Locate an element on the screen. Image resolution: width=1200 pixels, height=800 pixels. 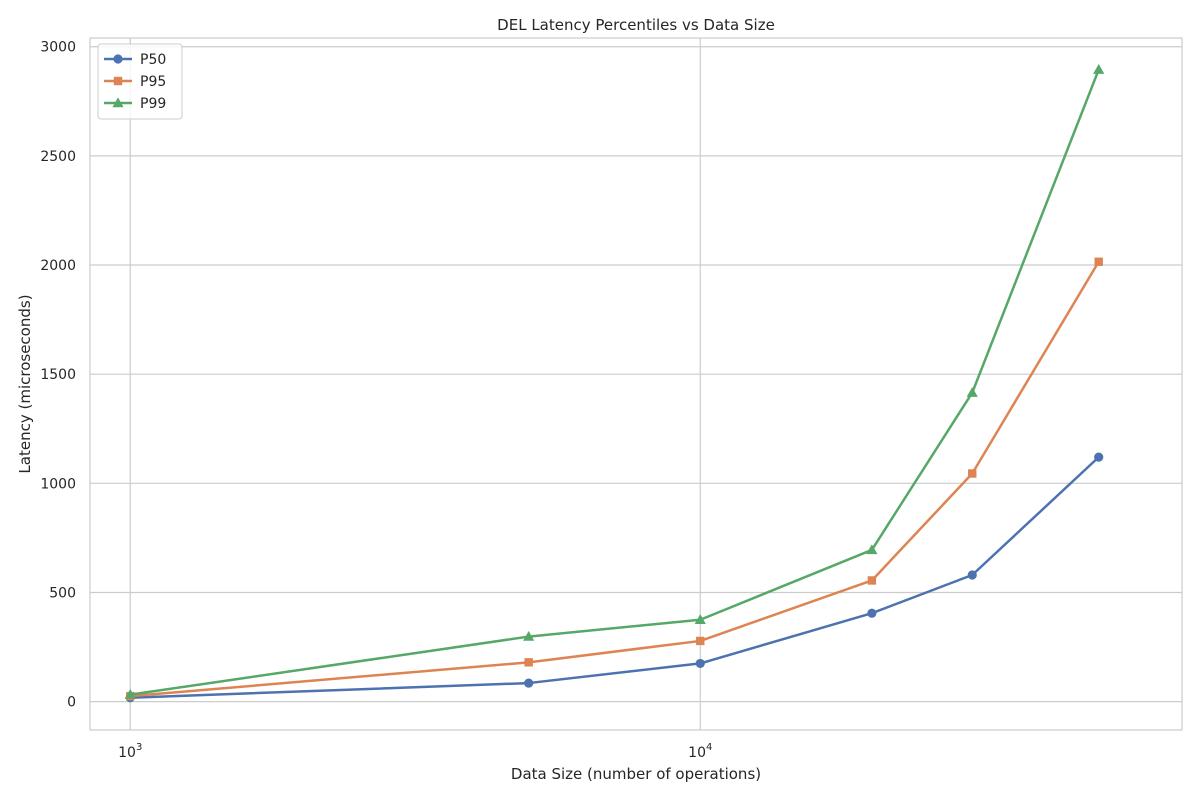
y-tick-label: 2000 is located at coordinates (58, 266).